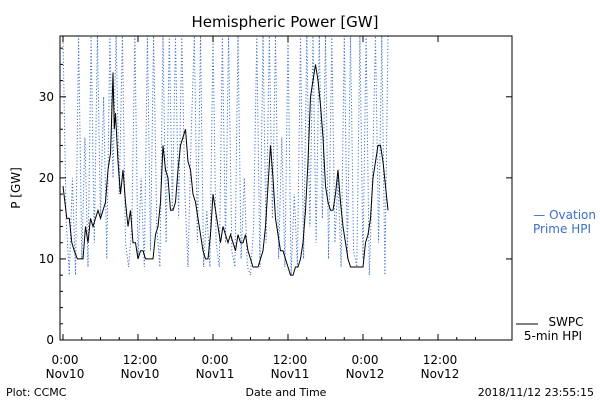 This screenshot has width=600, height=400. I want to click on y-tick-label: 10, so click(46, 259).